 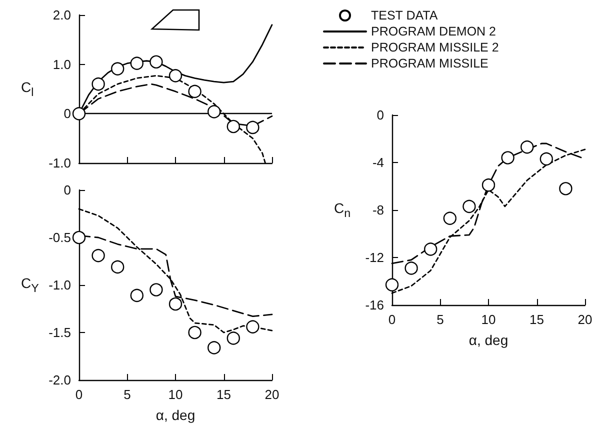 I want to click on legend-label: PROGRAM MISSILE, so click(x=429, y=63).